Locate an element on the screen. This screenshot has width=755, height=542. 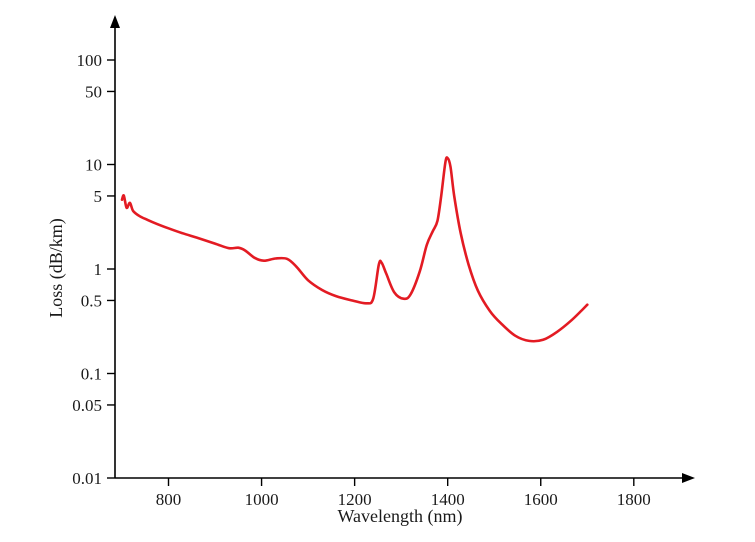
x-tick-label: 1600 is located at coordinates (541, 499).